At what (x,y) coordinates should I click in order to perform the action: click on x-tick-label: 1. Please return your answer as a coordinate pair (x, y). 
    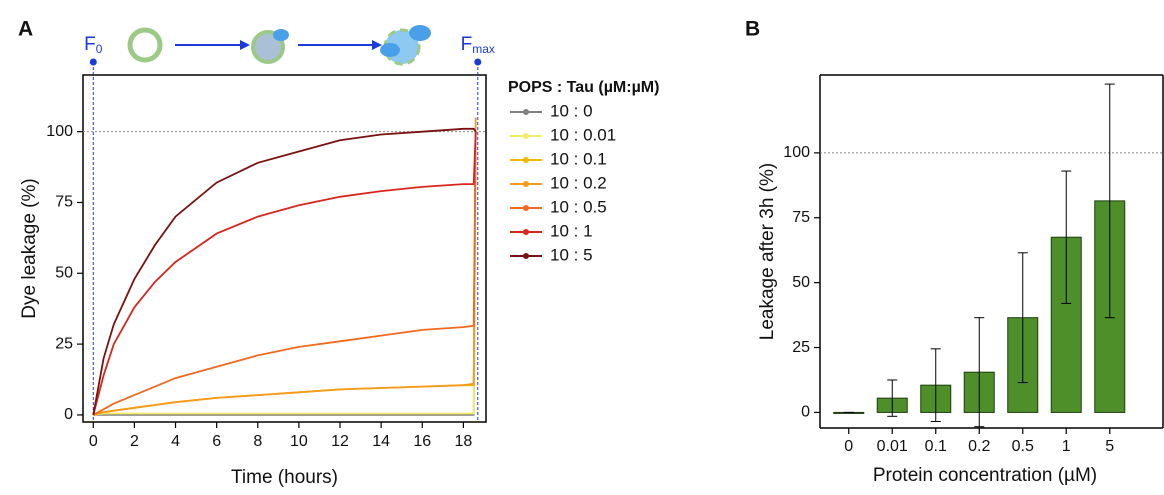
    Looking at the image, I should click on (1066, 446).